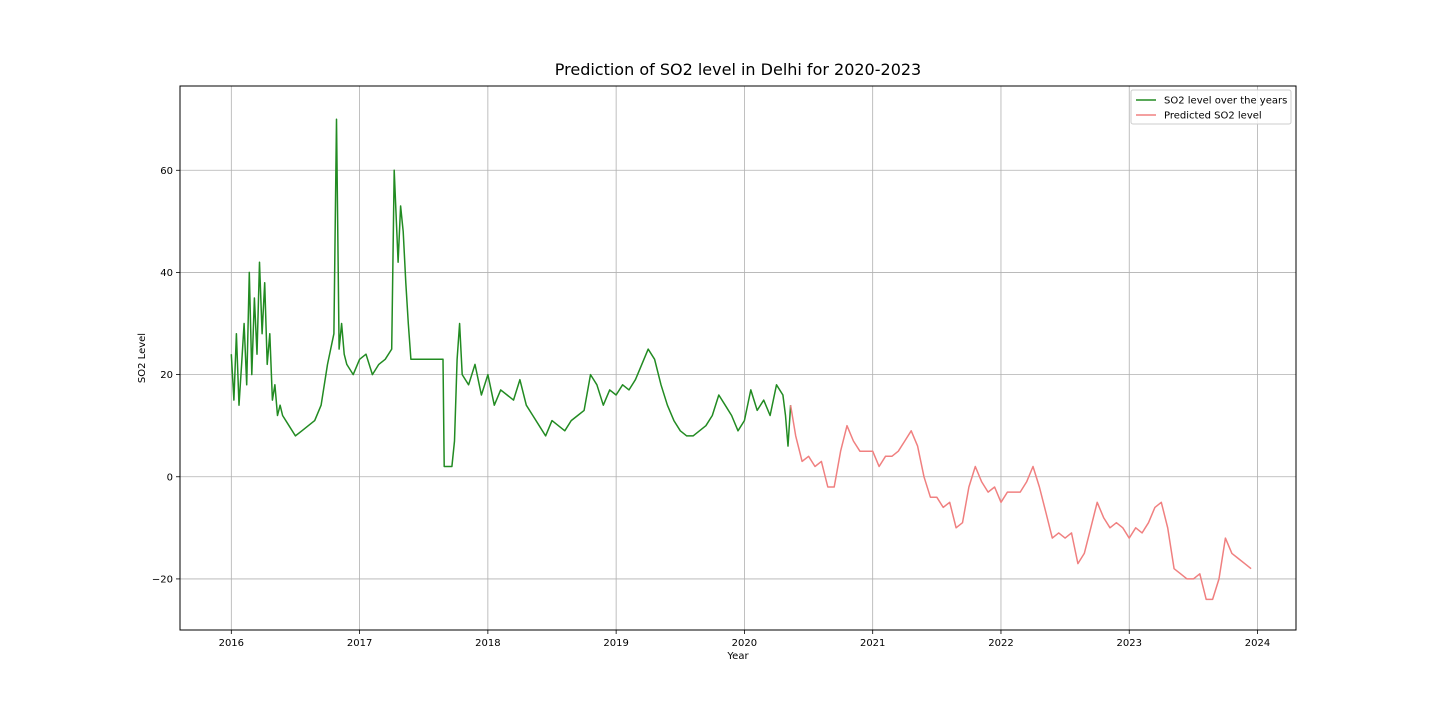 This screenshot has width=1440, height=720. What do you see at coordinates (142, 358) in the screenshot?
I see `y-axis-label: SO2 Level` at bounding box center [142, 358].